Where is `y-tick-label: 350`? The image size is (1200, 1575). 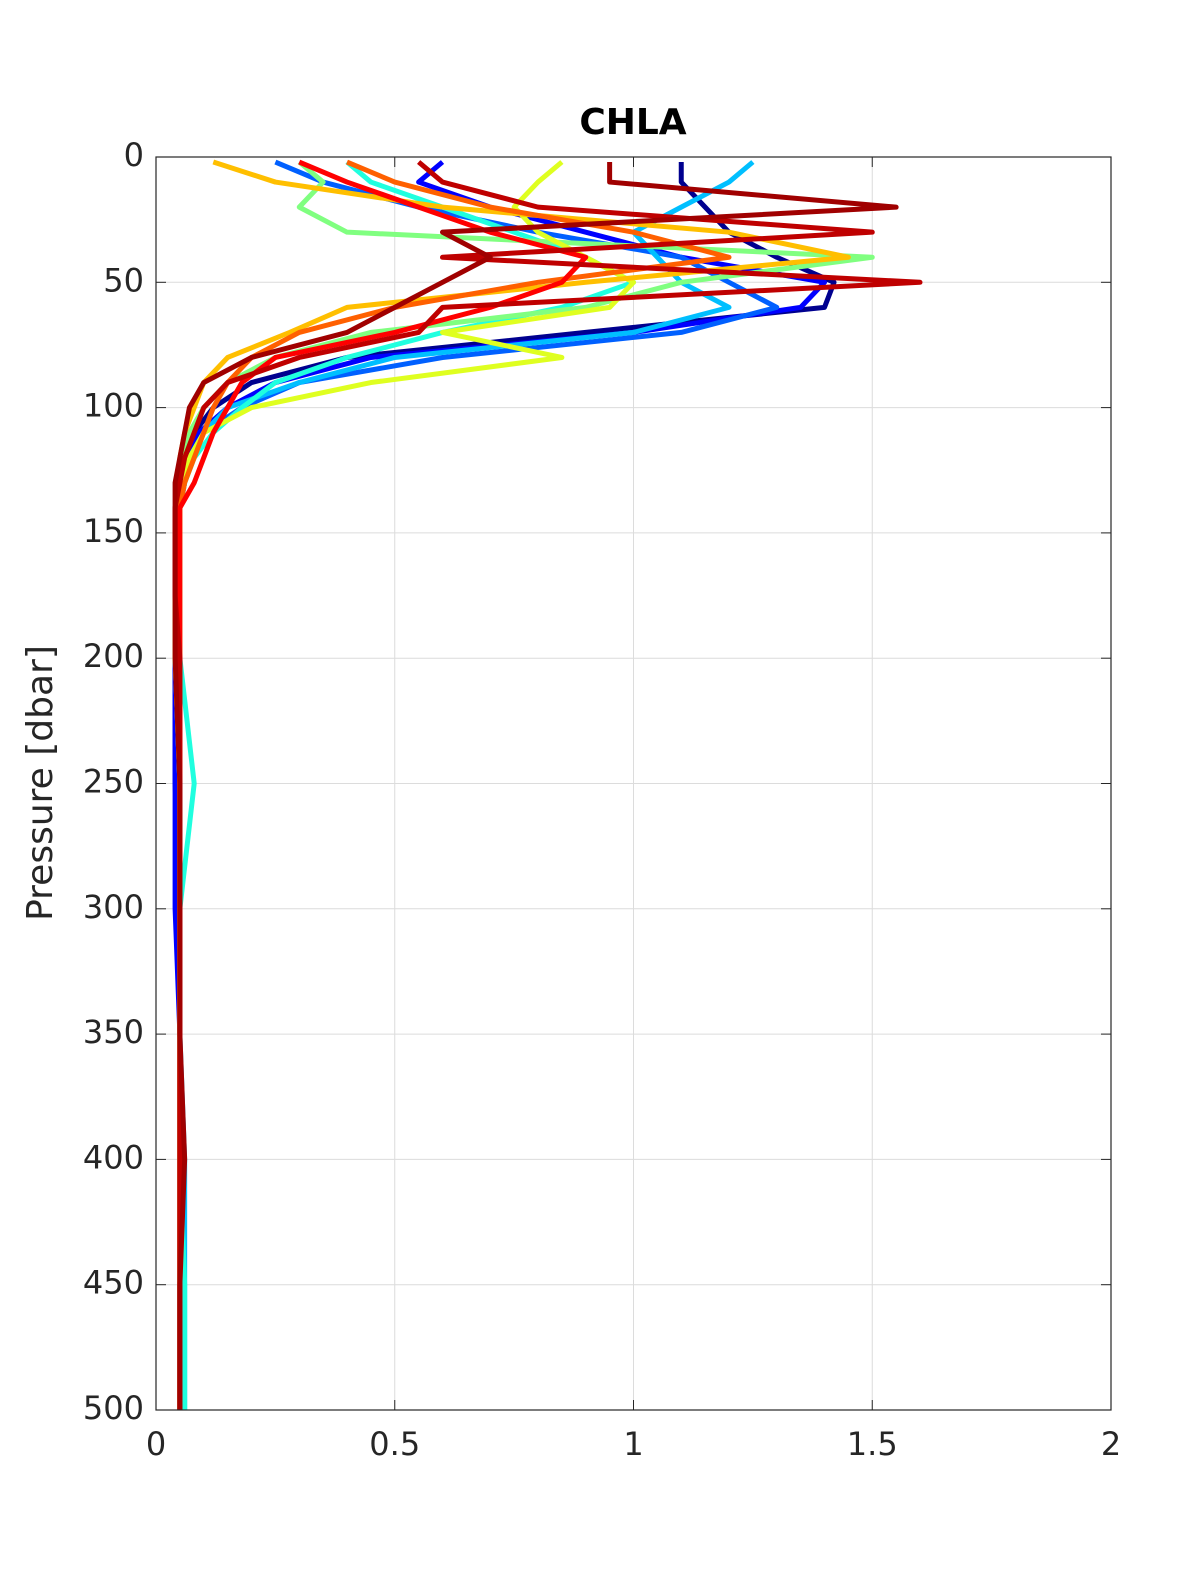
y-tick-label: 350 is located at coordinates (113, 1032).